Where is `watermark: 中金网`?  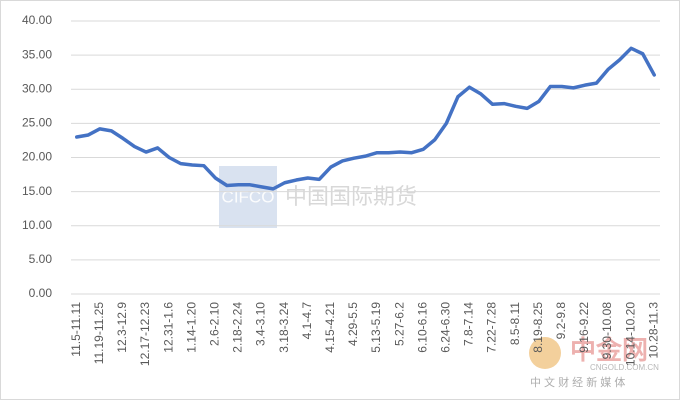
watermark: 中金网 is located at coordinates (609, 350).